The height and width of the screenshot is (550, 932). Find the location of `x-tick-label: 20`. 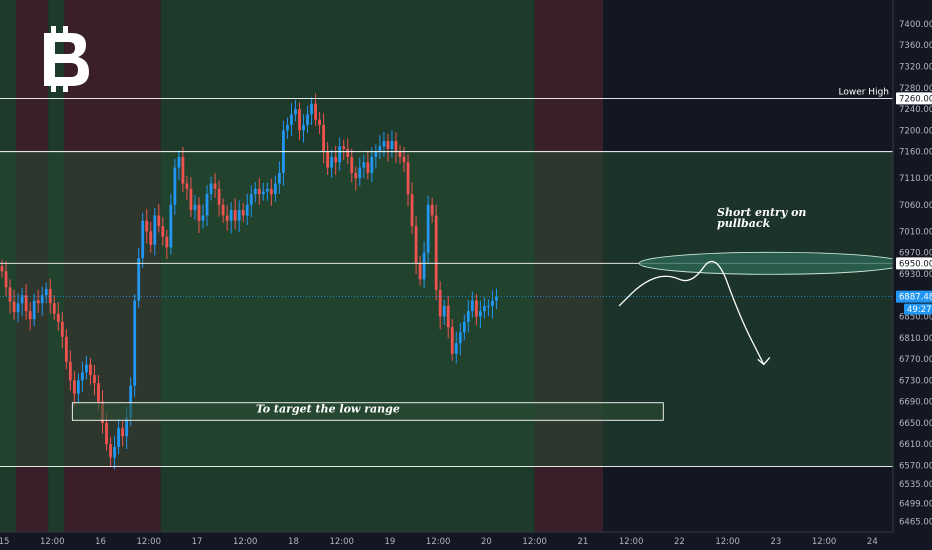

x-tick-label: 20 is located at coordinates (486, 542).